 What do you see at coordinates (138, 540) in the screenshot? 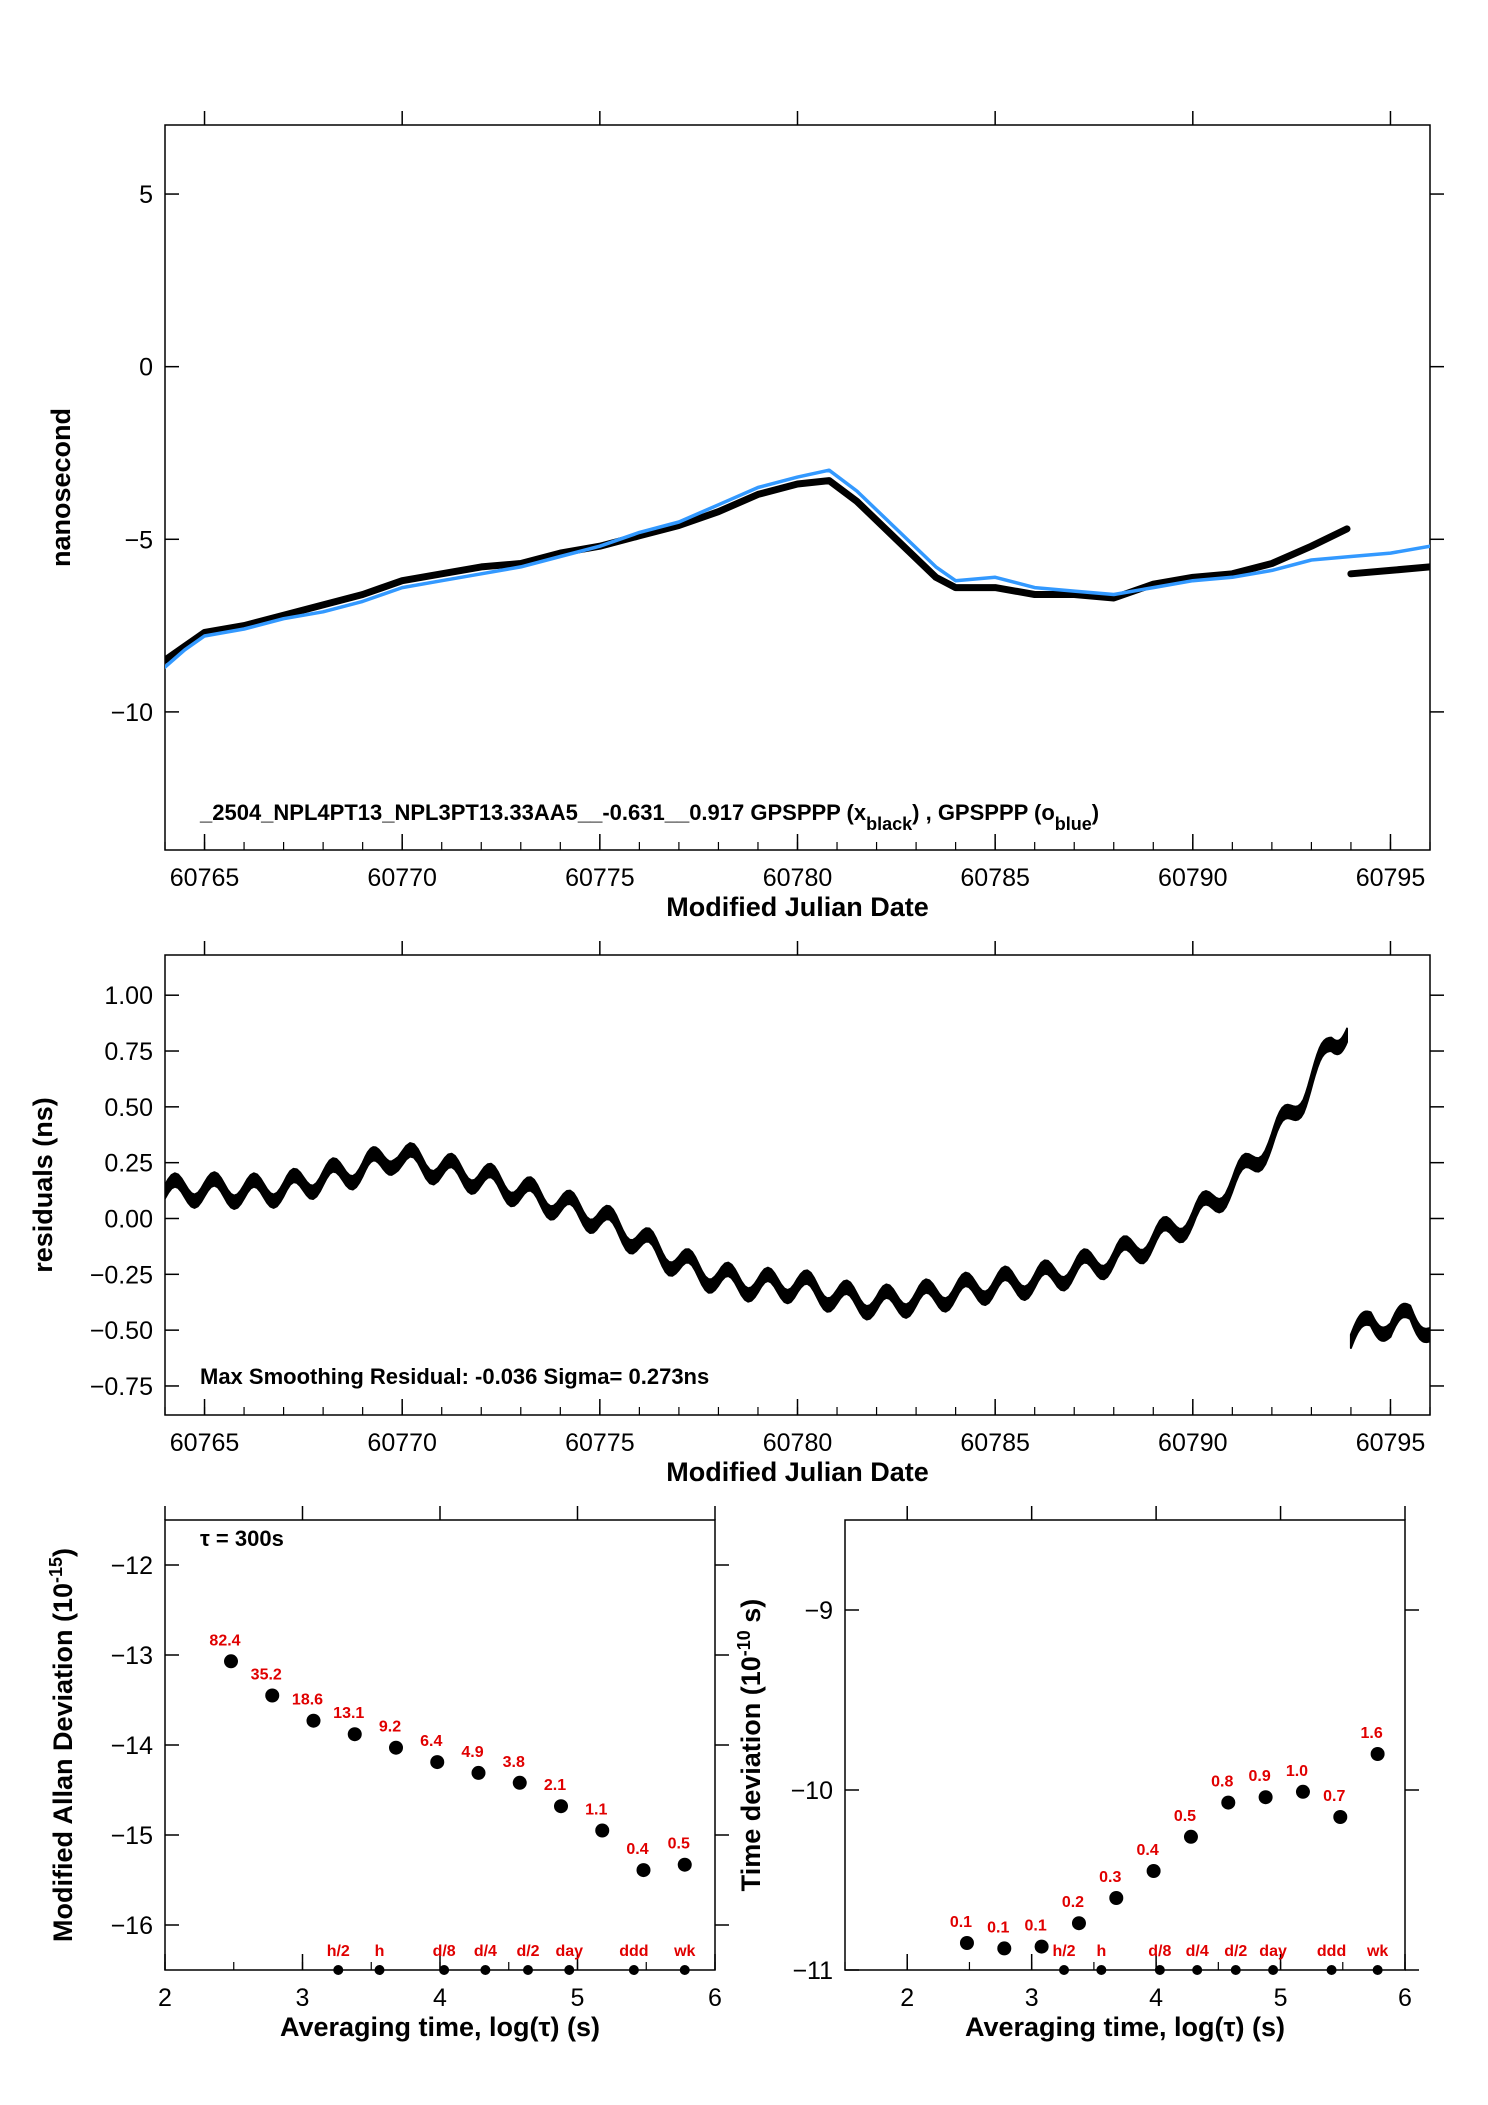
I see `y-tick-label: −5` at bounding box center [138, 540].